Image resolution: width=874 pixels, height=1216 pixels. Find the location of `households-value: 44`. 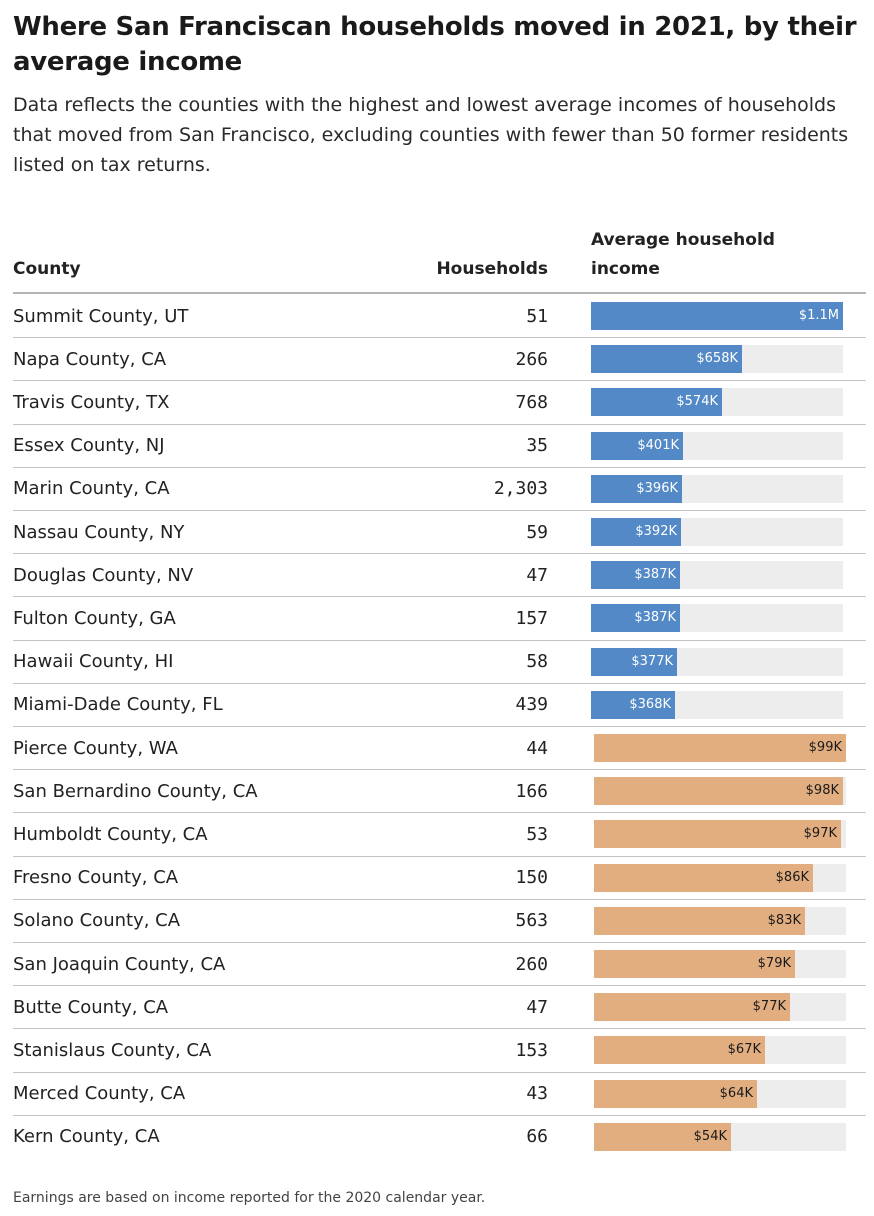

households-value: 44 is located at coordinates (537, 748).